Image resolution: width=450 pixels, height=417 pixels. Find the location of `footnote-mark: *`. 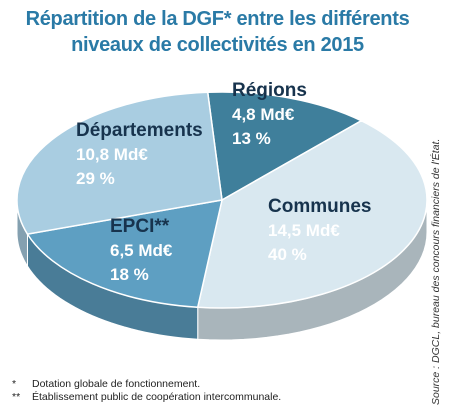

footnote-mark: * is located at coordinates (14, 384).